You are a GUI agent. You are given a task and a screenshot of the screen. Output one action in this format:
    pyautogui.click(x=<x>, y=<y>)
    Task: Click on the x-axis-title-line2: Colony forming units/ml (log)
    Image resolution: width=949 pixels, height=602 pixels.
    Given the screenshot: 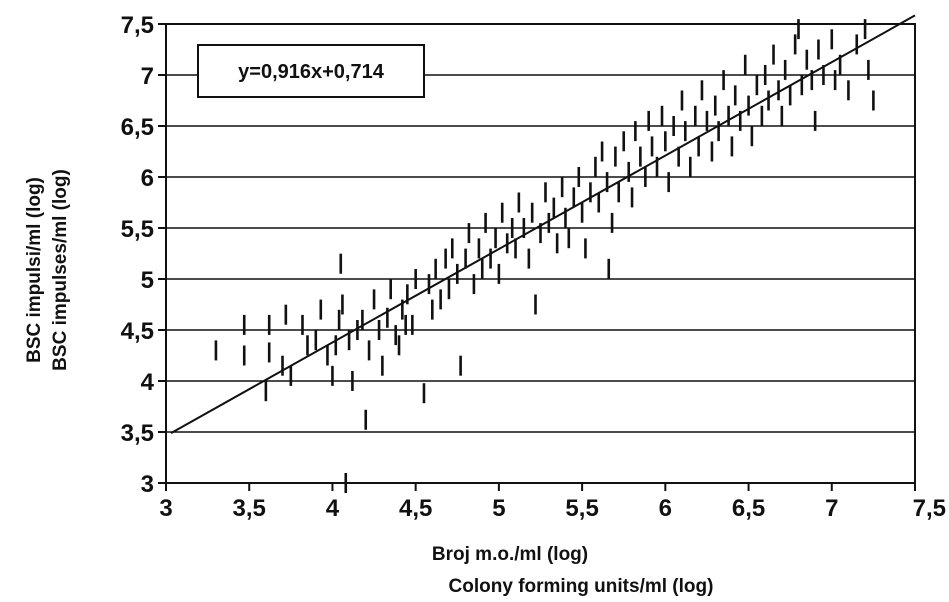 What is the action you would take?
    pyautogui.click(x=581, y=586)
    